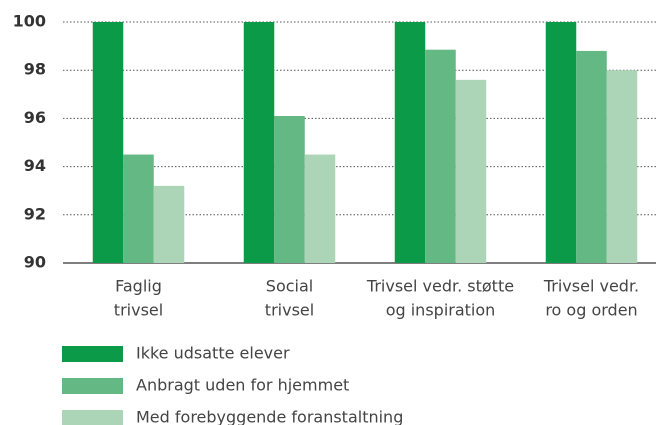 Image resolution: width=656 pixels, height=425 pixels. What do you see at coordinates (35, 262) in the screenshot?
I see `y-tick-label: 90` at bounding box center [35, 262].